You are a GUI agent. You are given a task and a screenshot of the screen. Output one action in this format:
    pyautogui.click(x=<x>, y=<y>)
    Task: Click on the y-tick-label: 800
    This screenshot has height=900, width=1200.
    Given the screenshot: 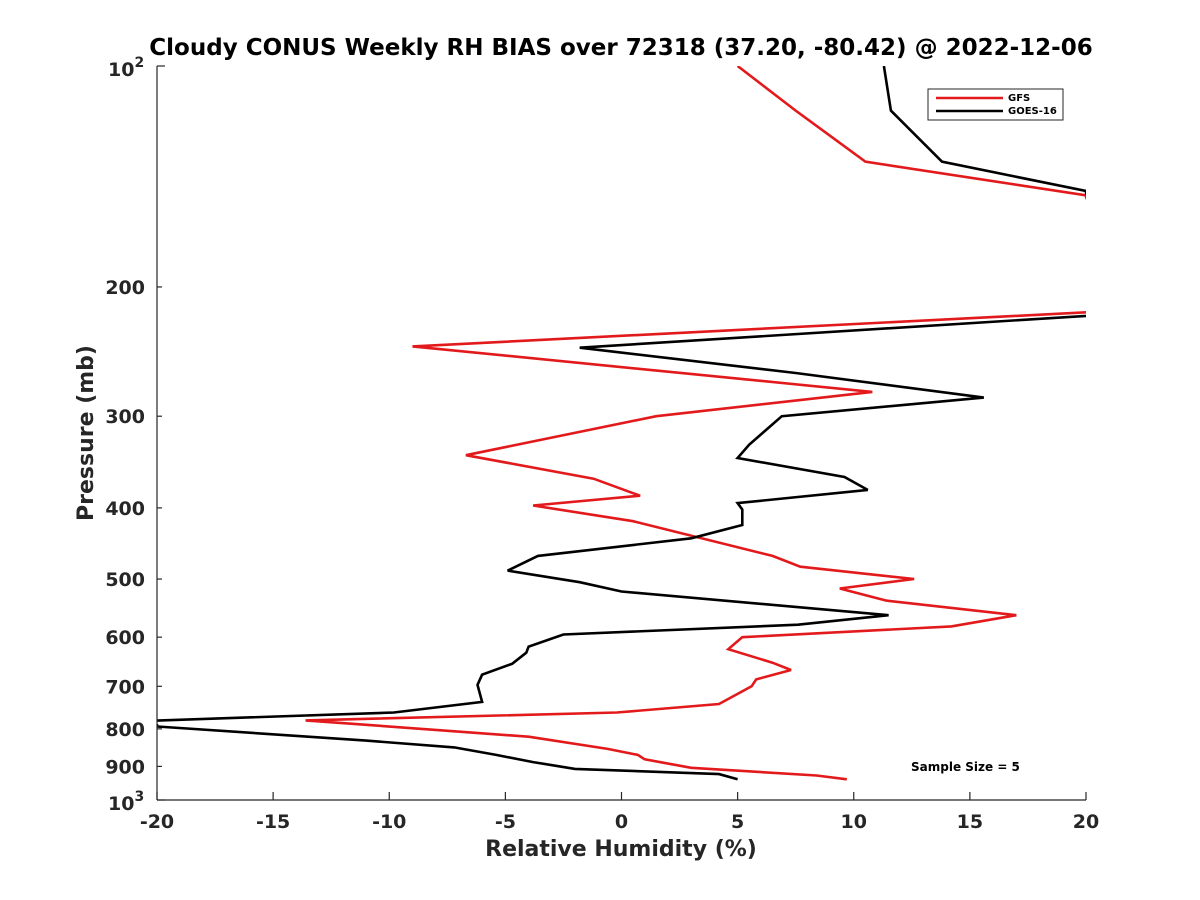 What is the action you would take?
    pyautogui.click(x=125, y=730)
    